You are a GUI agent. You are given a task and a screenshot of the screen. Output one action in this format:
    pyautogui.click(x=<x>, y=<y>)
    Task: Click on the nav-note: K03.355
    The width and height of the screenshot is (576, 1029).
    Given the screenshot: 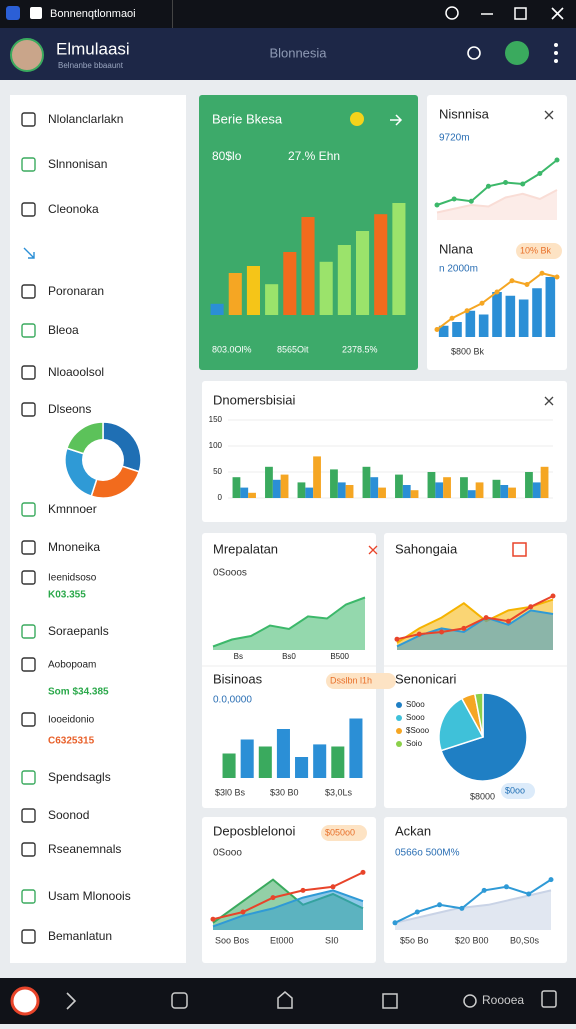 What is the action you would take?
    pyautogui.click(x=67, y=595)
    